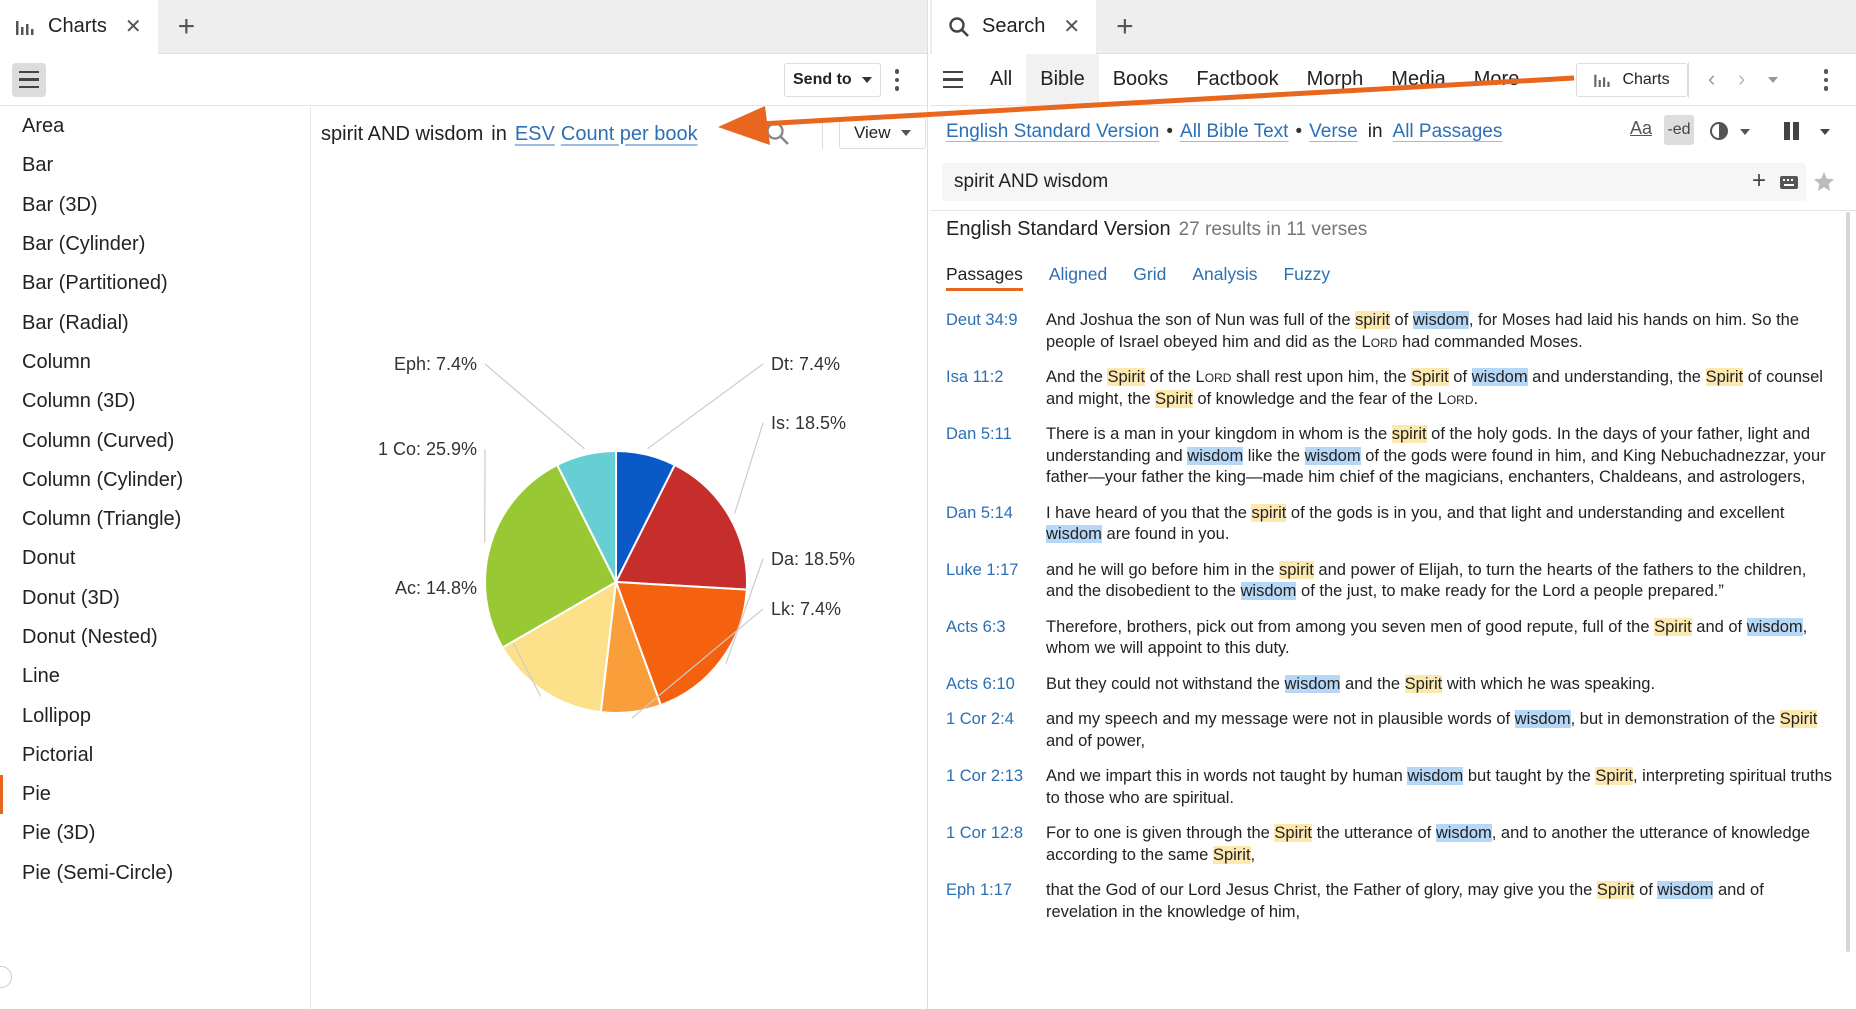 This screenshot has height=1009, width=1856. I want to click on pie-slice-1co, so click(551, 556).